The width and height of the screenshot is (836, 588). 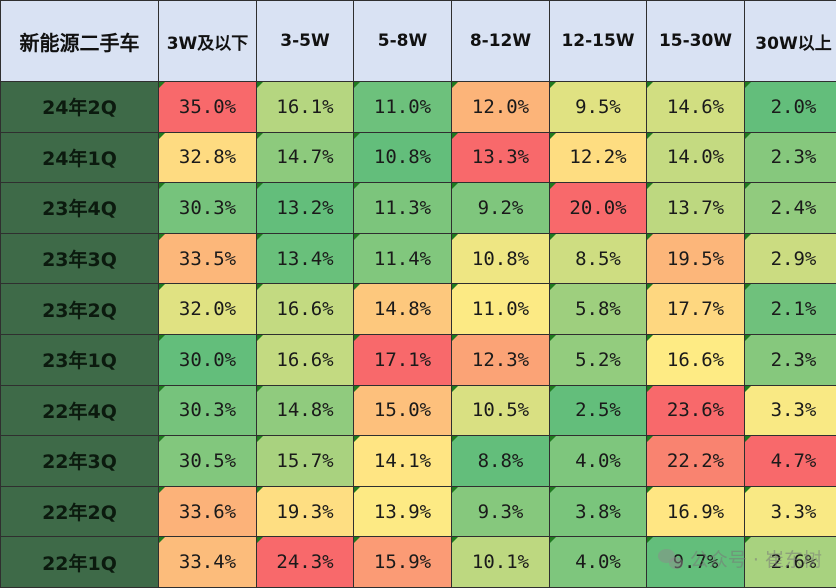 What do you see at coordinates (790, 107) in the screenshot?
I see `data-cell: 2.0%` at bounding box center [790, 107].